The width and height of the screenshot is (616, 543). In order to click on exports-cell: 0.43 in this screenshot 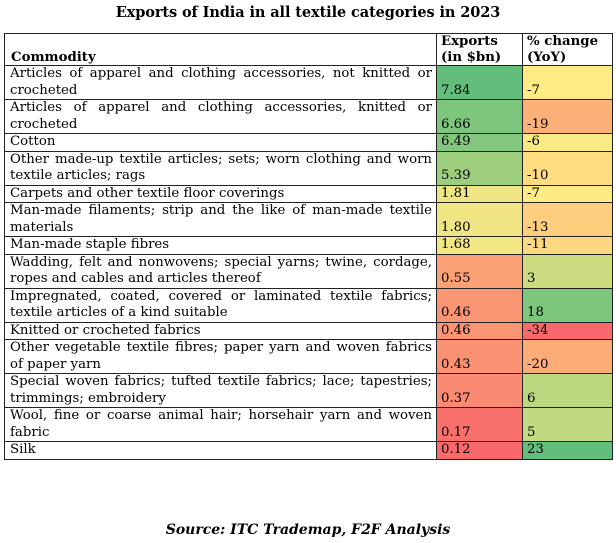, I will do `click(479, 356)`.